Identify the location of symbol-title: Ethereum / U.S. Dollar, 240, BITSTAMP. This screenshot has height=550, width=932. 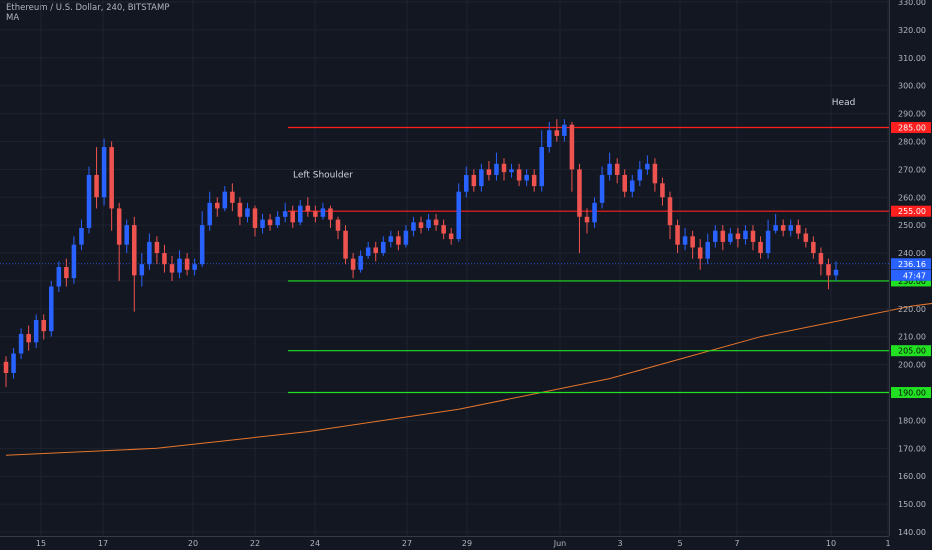
(88, 8).